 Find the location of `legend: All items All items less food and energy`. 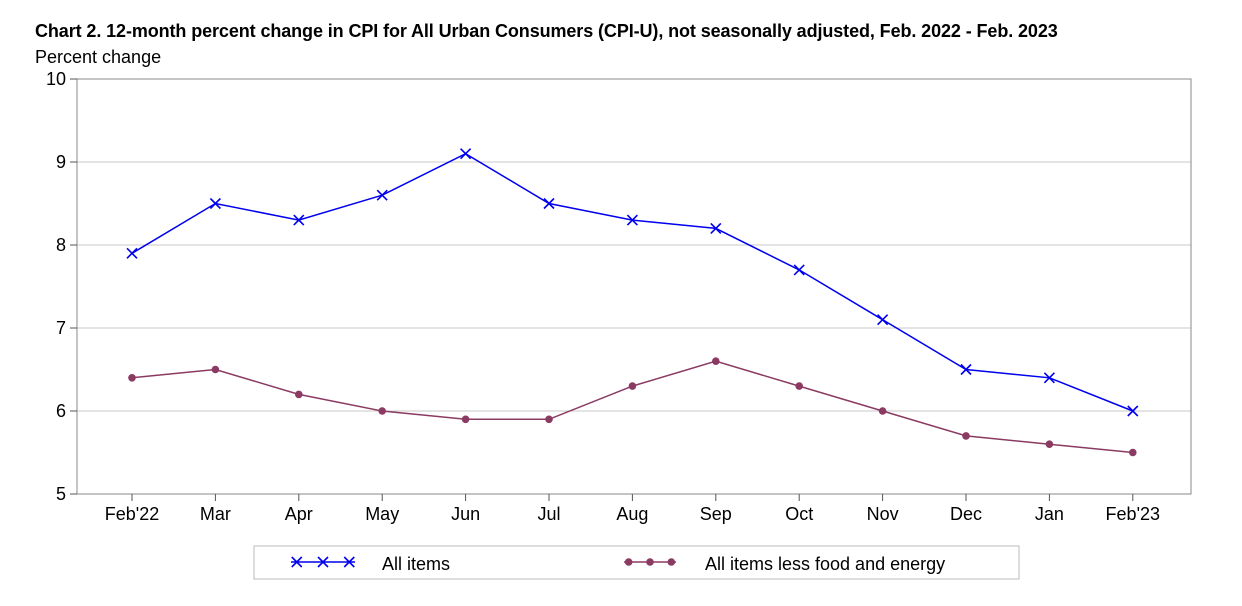

legend: All items All items less food and energy is located at coordinates (636, 562).